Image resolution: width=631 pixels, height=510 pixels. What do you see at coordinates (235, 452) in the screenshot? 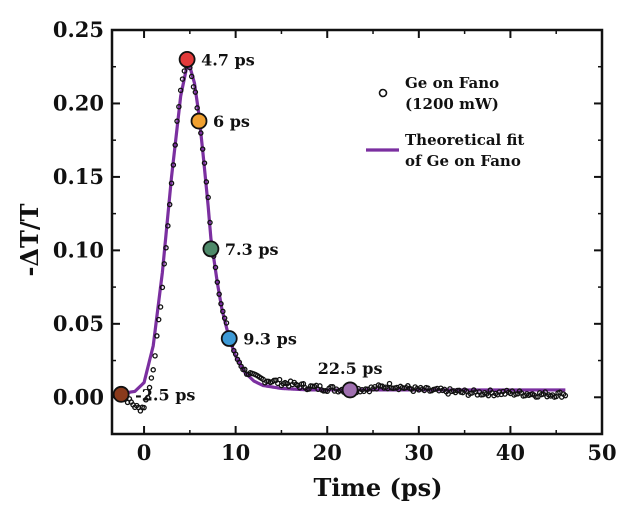
I see `x-tick-label: 10` at bounding box center [235, 452].